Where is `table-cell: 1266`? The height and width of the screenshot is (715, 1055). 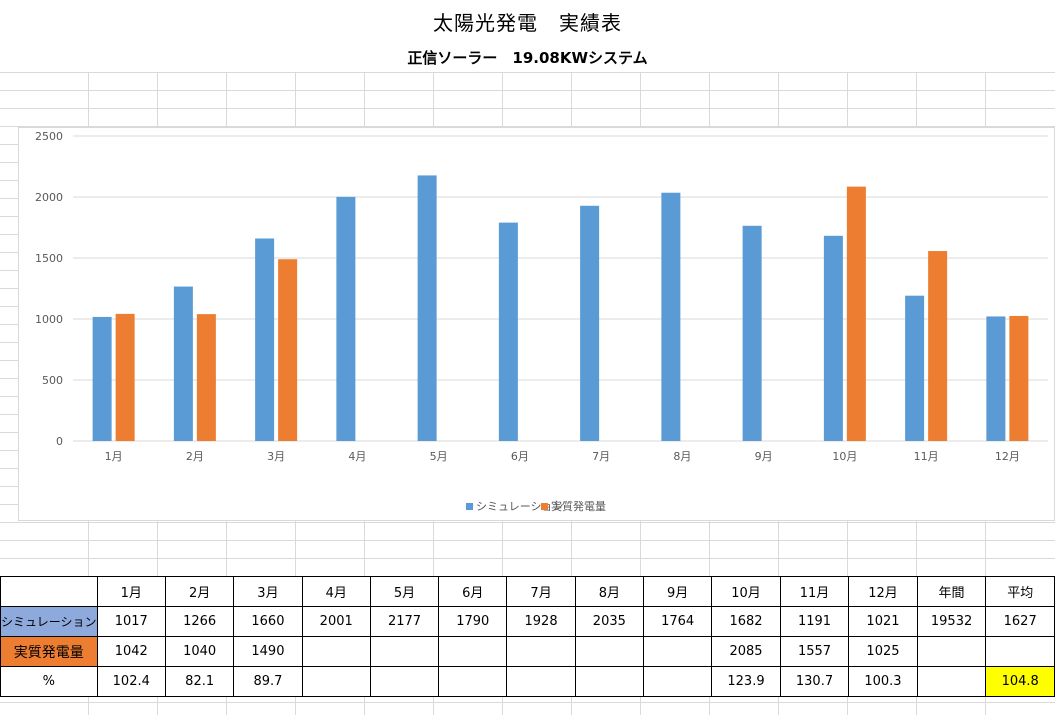 table-cell: 1266 is located at coordinates (200, 621).